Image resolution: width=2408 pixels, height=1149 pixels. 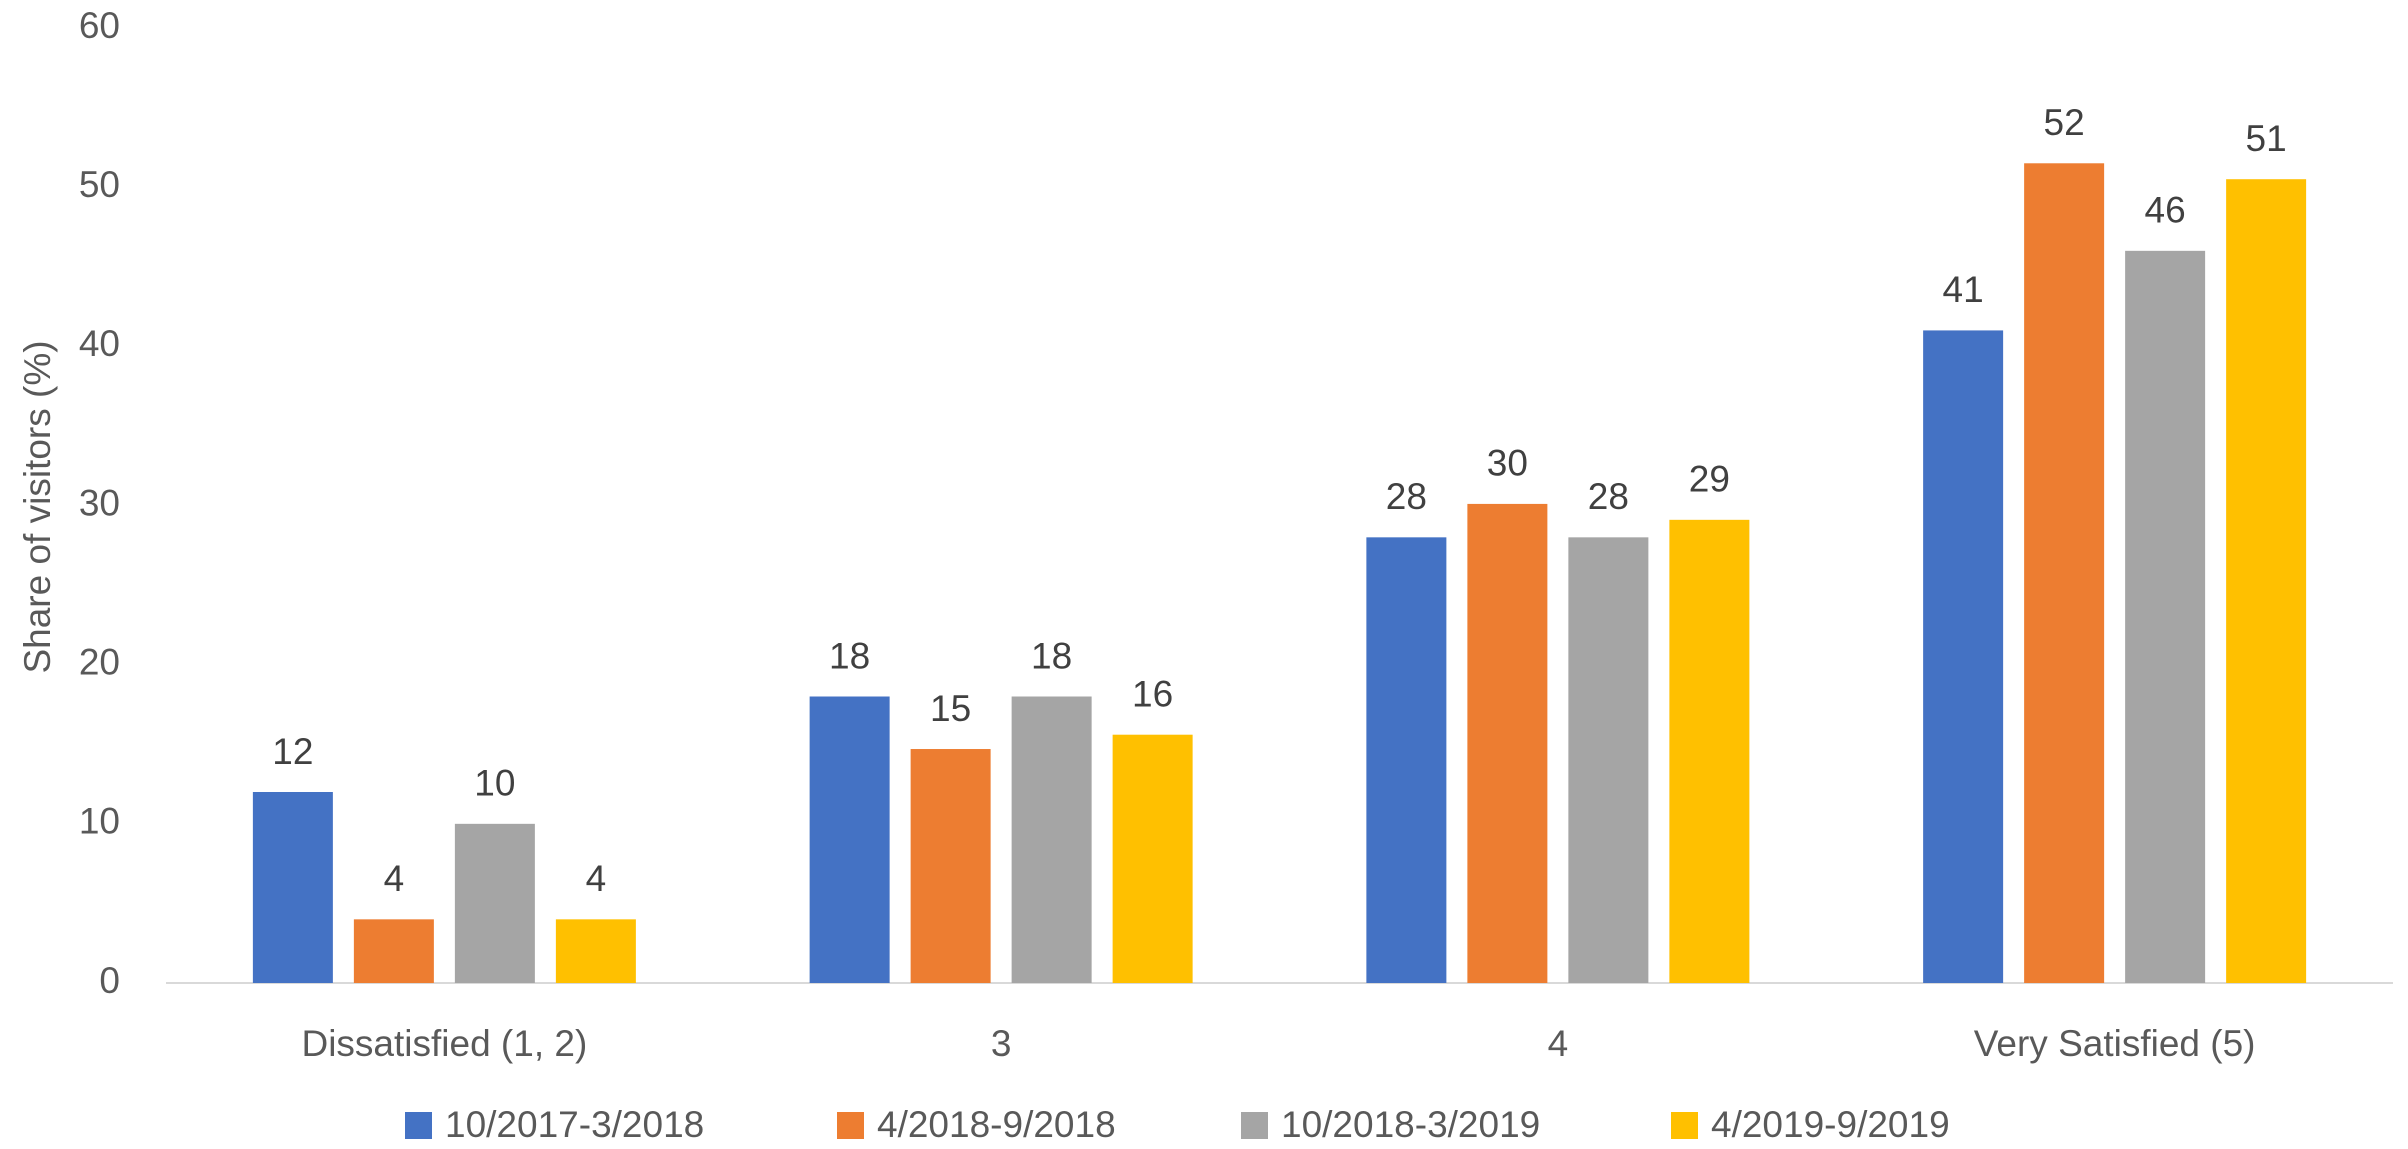 What do you see at coordinates (2064, 122) in the screenshot?
I see `data-label: 52` at bounding box center [2064, 122].